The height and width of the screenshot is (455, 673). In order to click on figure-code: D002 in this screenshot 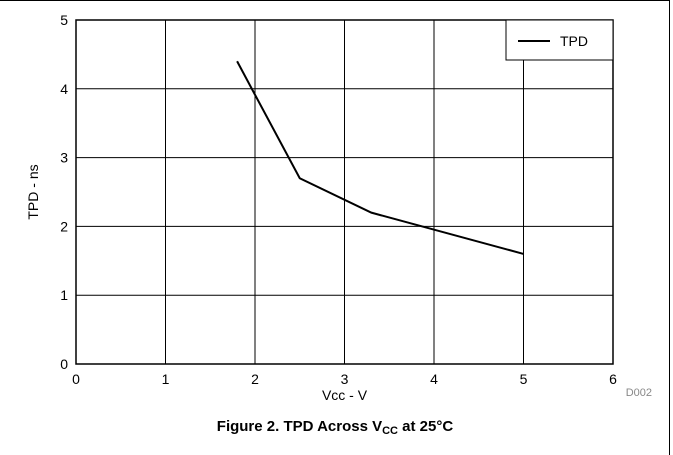, I will do `click(639, 393)`.